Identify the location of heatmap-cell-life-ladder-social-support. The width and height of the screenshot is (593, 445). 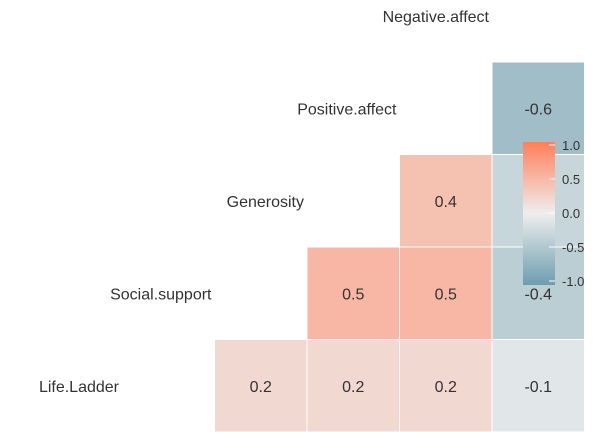
(261, 386).